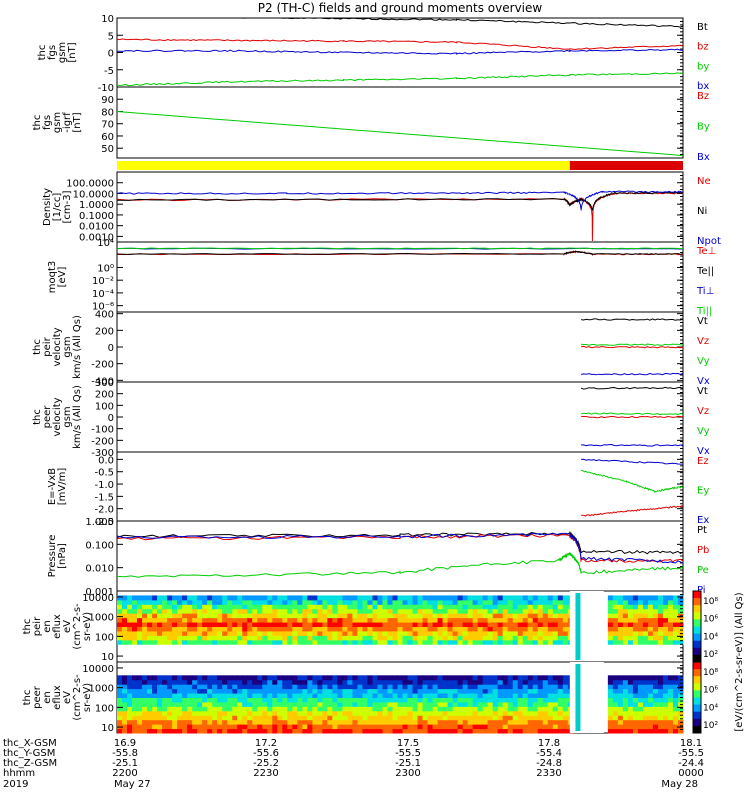 The width and height of the screenshot is (750, 800). Describe the element at coordinates (111, 54) in the screenshot. I see `y-tick-label: 0` at that location.